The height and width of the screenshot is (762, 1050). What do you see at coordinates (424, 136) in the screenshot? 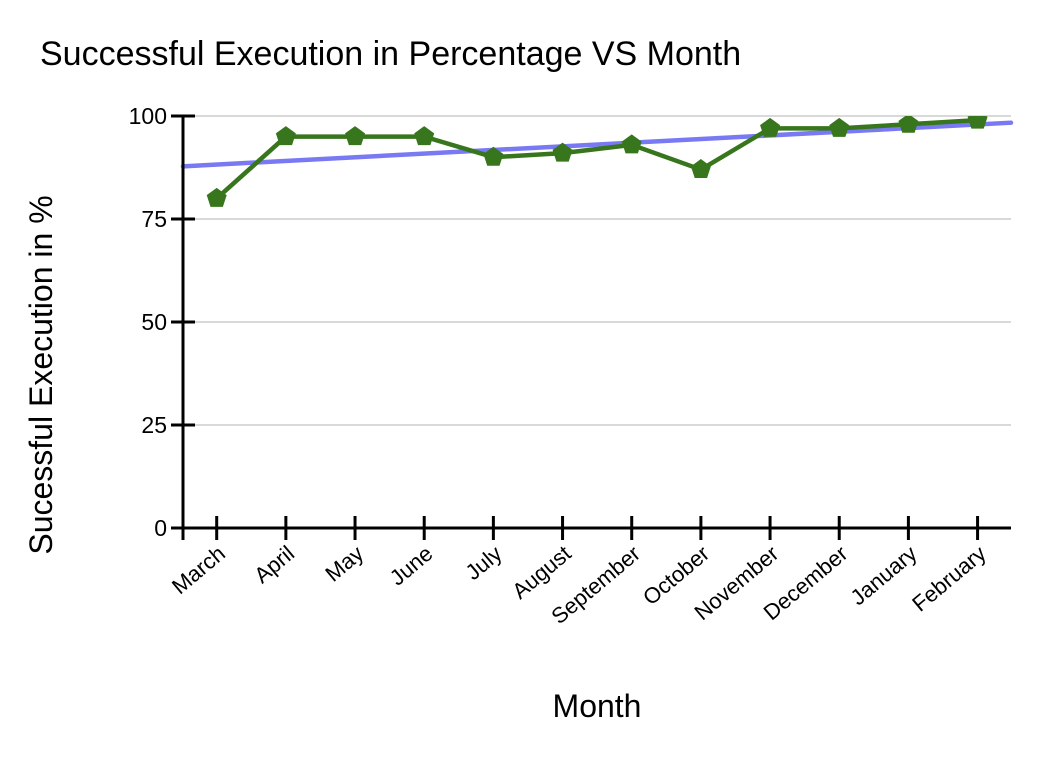
I see `data-point-june` at bounding box center [424, 136].